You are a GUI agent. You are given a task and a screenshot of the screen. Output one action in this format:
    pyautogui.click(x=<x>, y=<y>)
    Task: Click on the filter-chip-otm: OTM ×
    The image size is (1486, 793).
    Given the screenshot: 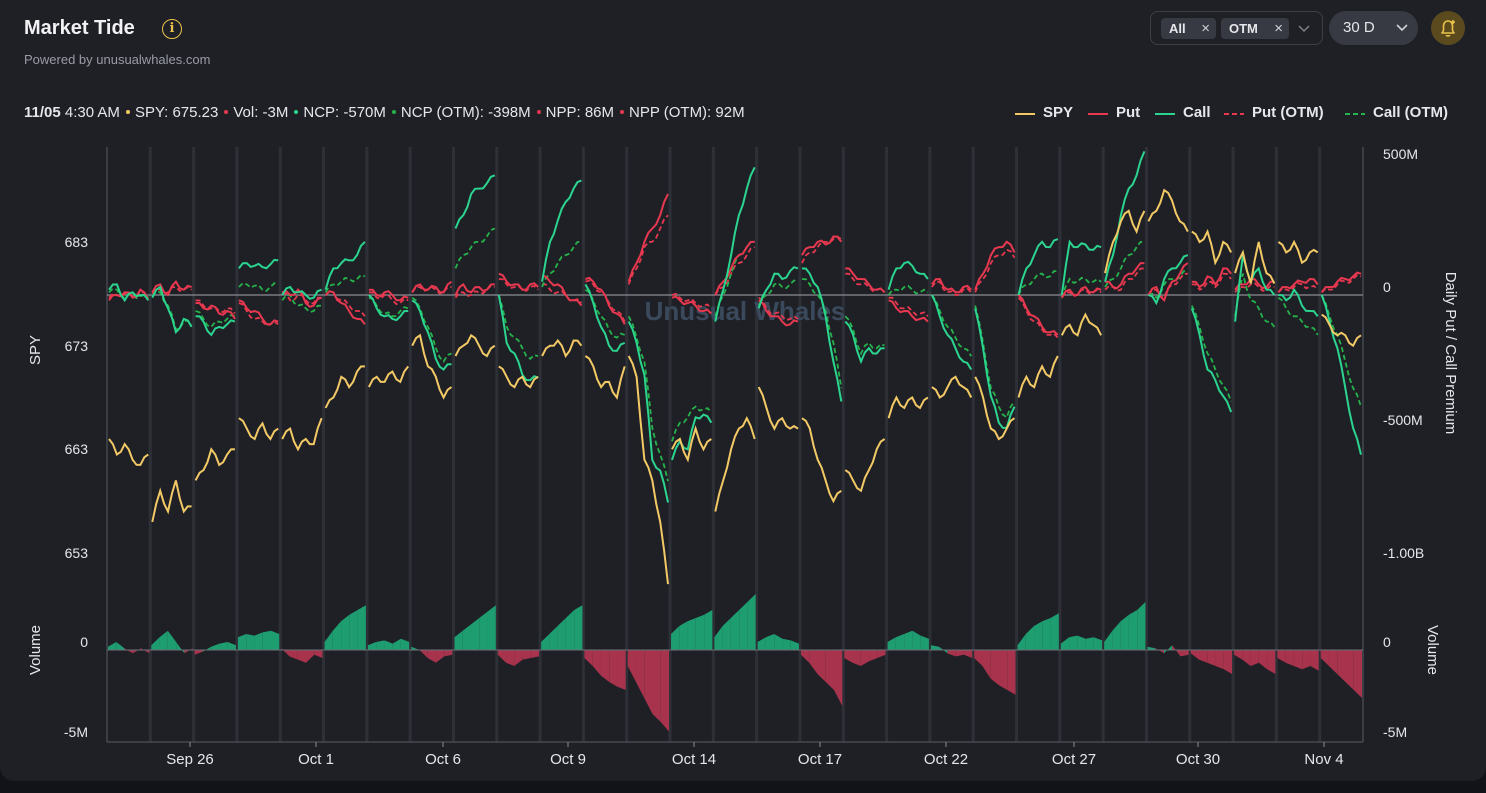 What is the action you would take?
    pyautogui.click(x=1255, y=28)
    